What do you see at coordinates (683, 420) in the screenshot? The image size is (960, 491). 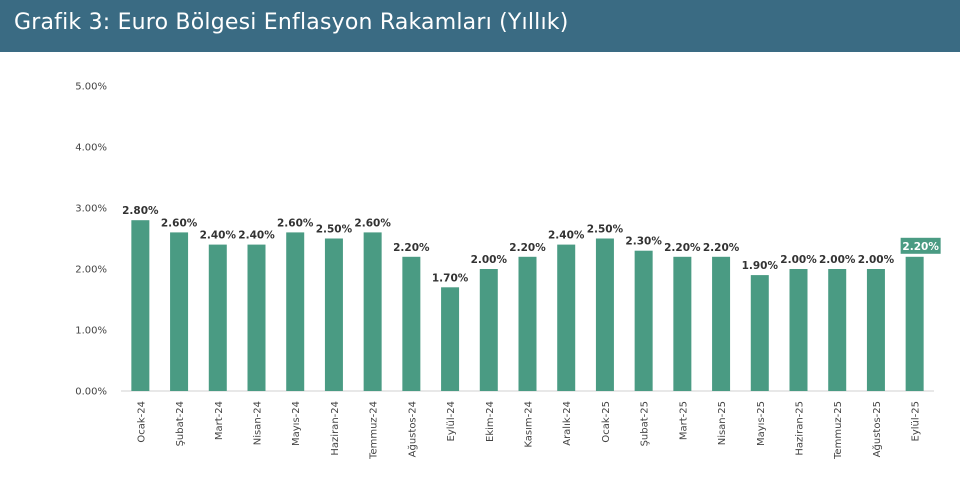 I see `x-tick-label: Mart-25` at bounding box center [683, 420].